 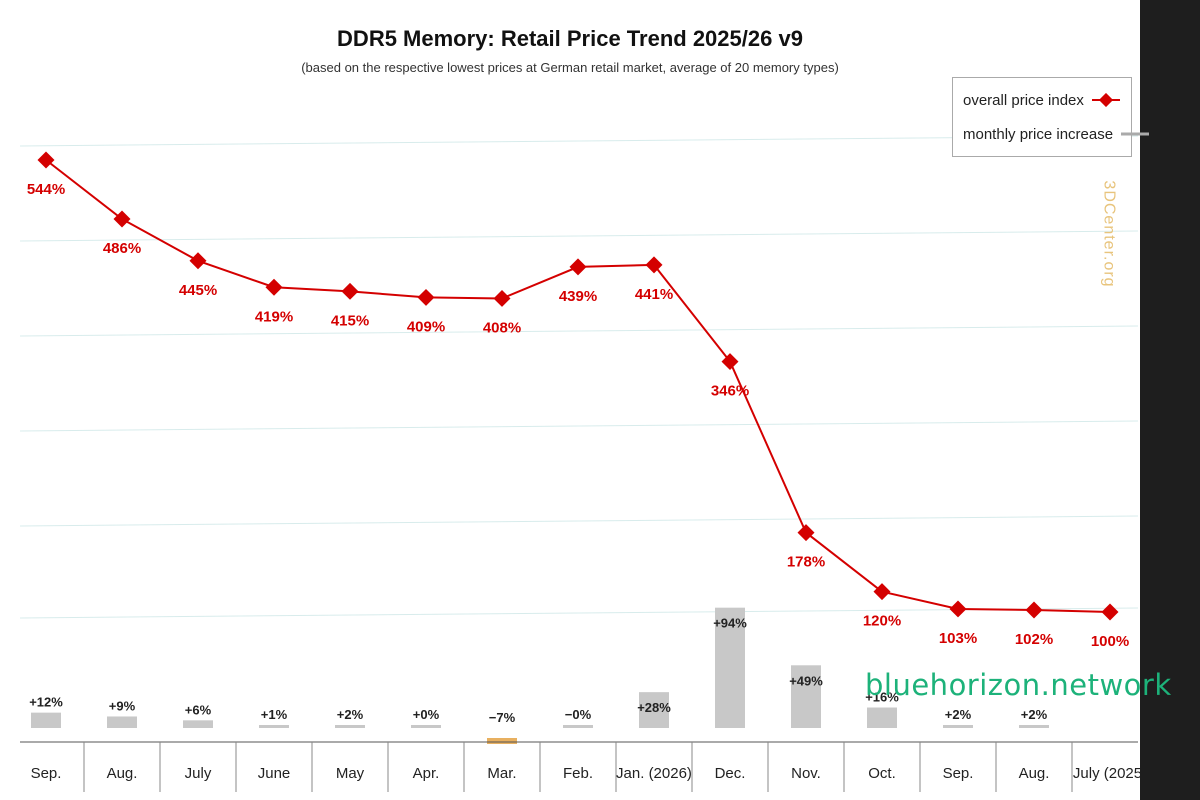 What do you see at coordinates (502, 327) in the screenshot?
I see `point-data-label: 408%` at bounding box center [502, 327].